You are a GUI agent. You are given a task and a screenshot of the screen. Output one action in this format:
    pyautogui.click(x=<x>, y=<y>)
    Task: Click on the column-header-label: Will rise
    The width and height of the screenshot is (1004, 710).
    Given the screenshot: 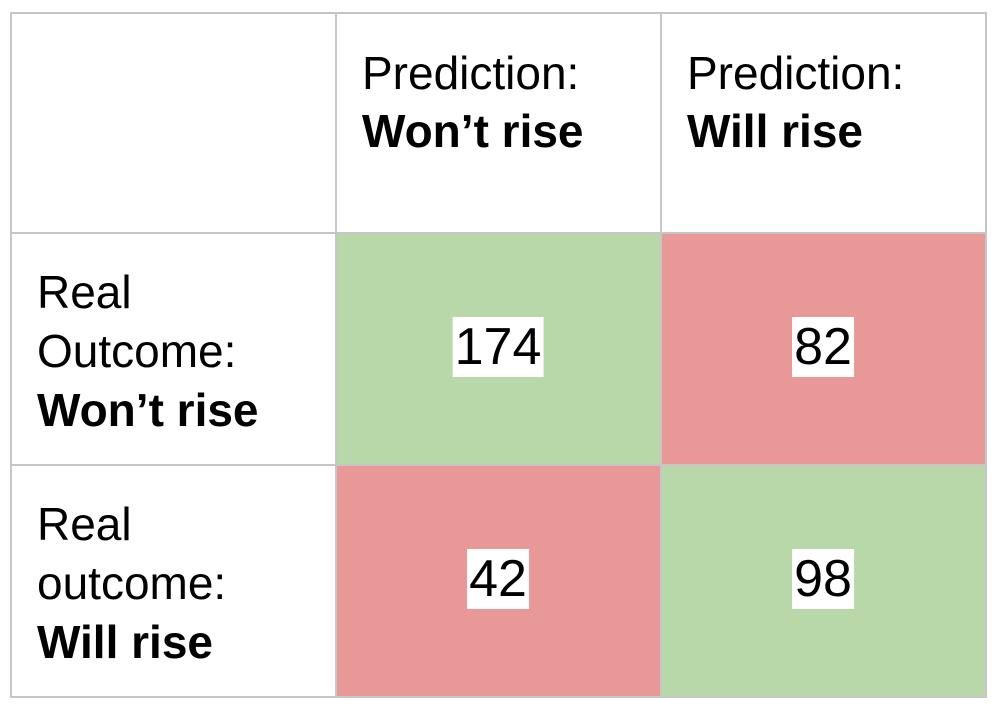 What is the action you would take?
    pyautogui.click(x=775, y=131)
    